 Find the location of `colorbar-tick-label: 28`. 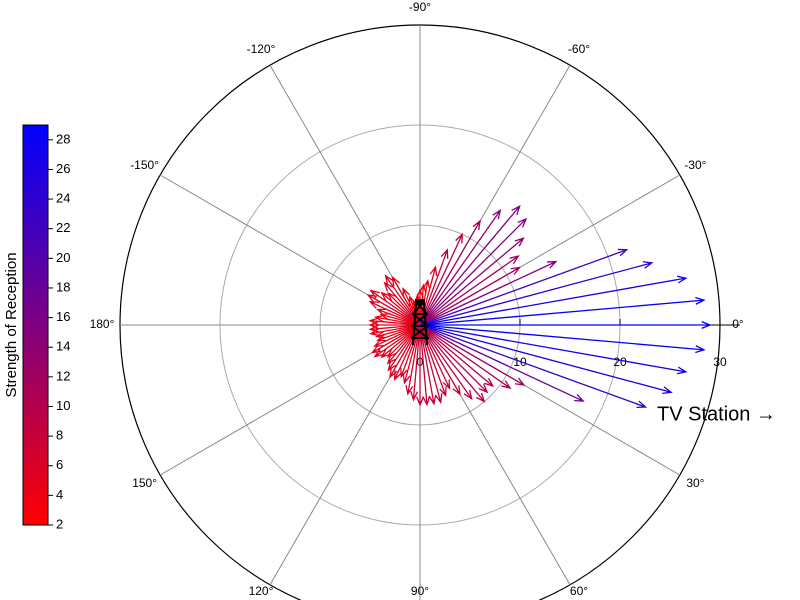

colorbar-tick-label: 28 is located at coordinates (63, 138).